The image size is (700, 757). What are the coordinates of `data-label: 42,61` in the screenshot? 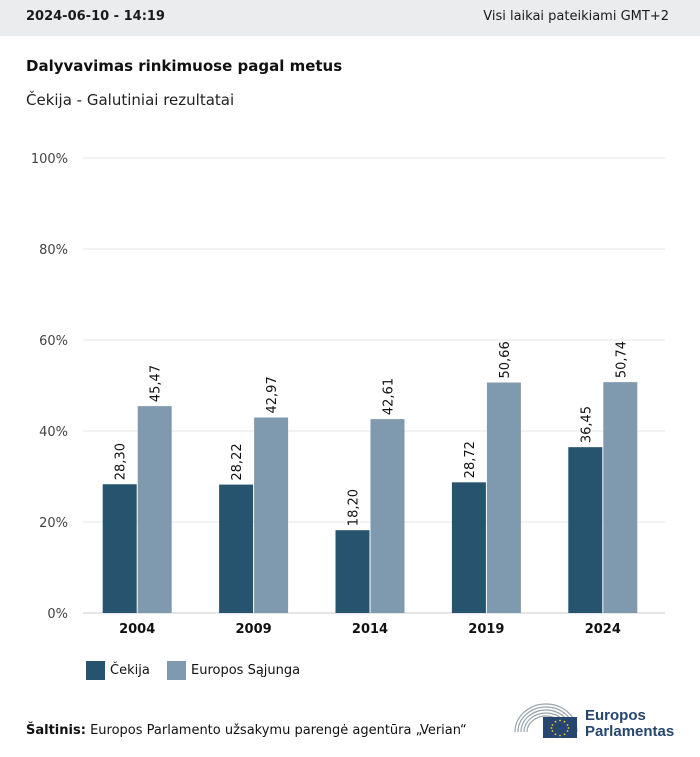 It's located at (389, 396).